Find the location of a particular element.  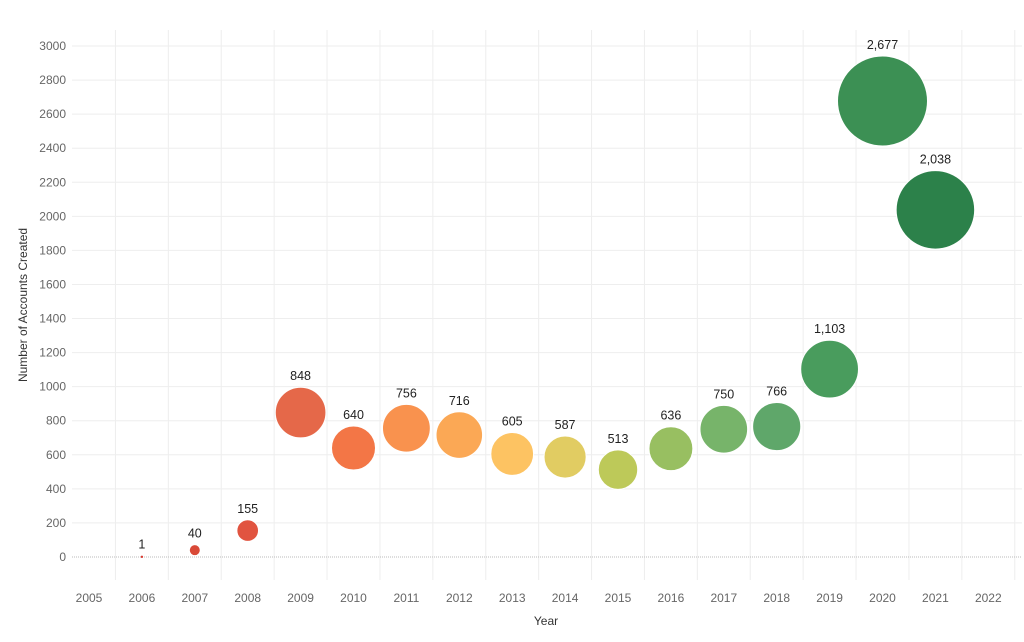

bubble-2007 is located at coordinates (194, 550).